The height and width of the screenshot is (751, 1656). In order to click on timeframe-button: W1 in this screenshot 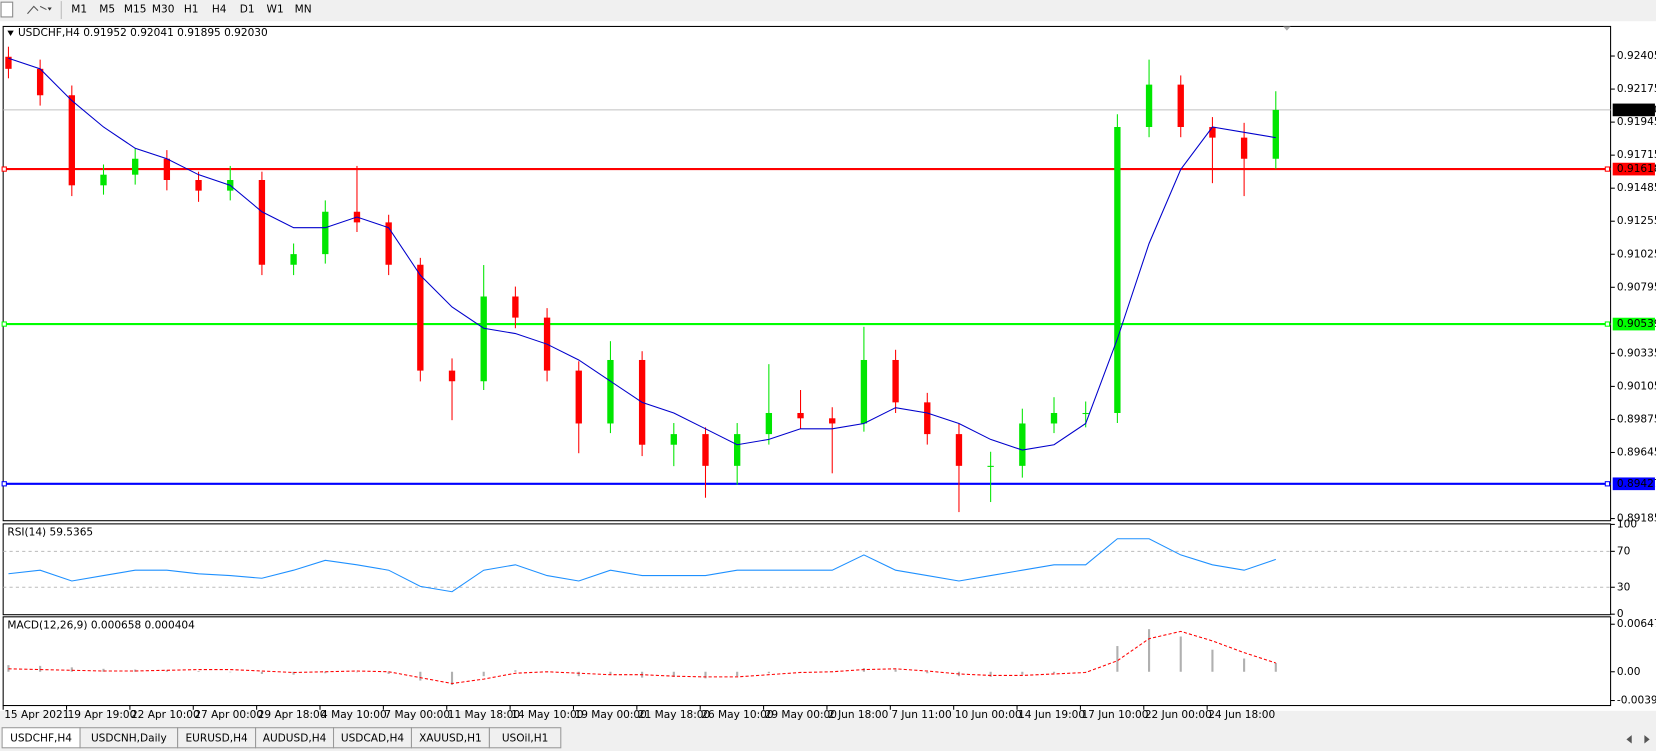, I will do `click(275, 10)`.